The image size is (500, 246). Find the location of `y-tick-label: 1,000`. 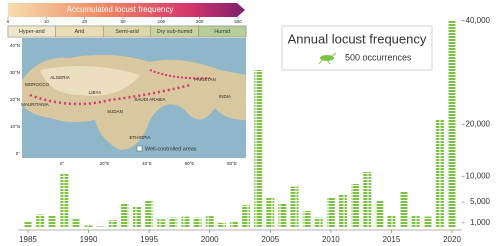

y-tick-label: 1,000 is located at coordinates (480, 222).